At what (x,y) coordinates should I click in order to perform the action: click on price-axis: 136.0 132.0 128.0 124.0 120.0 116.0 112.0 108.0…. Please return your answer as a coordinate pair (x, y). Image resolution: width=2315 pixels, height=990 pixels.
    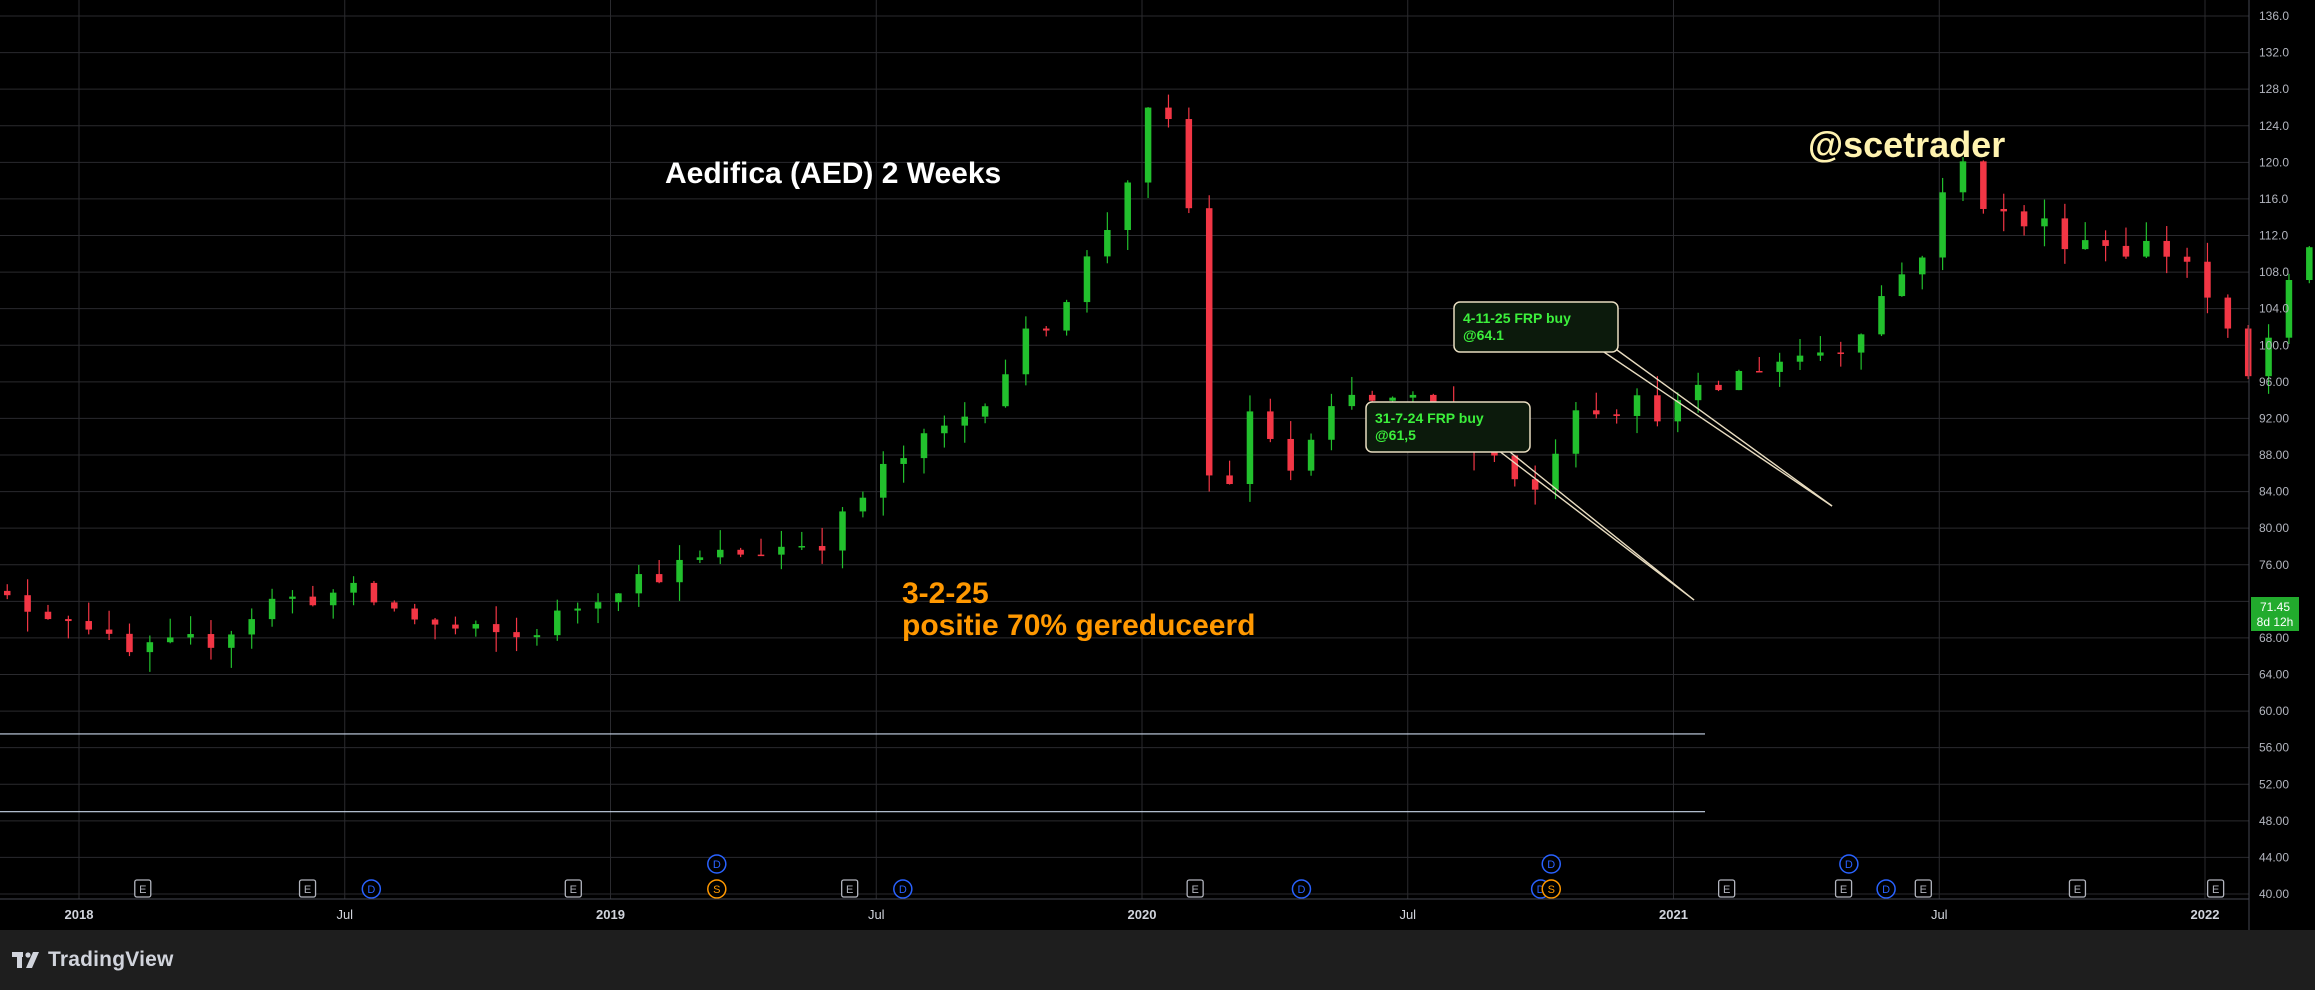
    Looking at the image, I should click on (2274, 455).